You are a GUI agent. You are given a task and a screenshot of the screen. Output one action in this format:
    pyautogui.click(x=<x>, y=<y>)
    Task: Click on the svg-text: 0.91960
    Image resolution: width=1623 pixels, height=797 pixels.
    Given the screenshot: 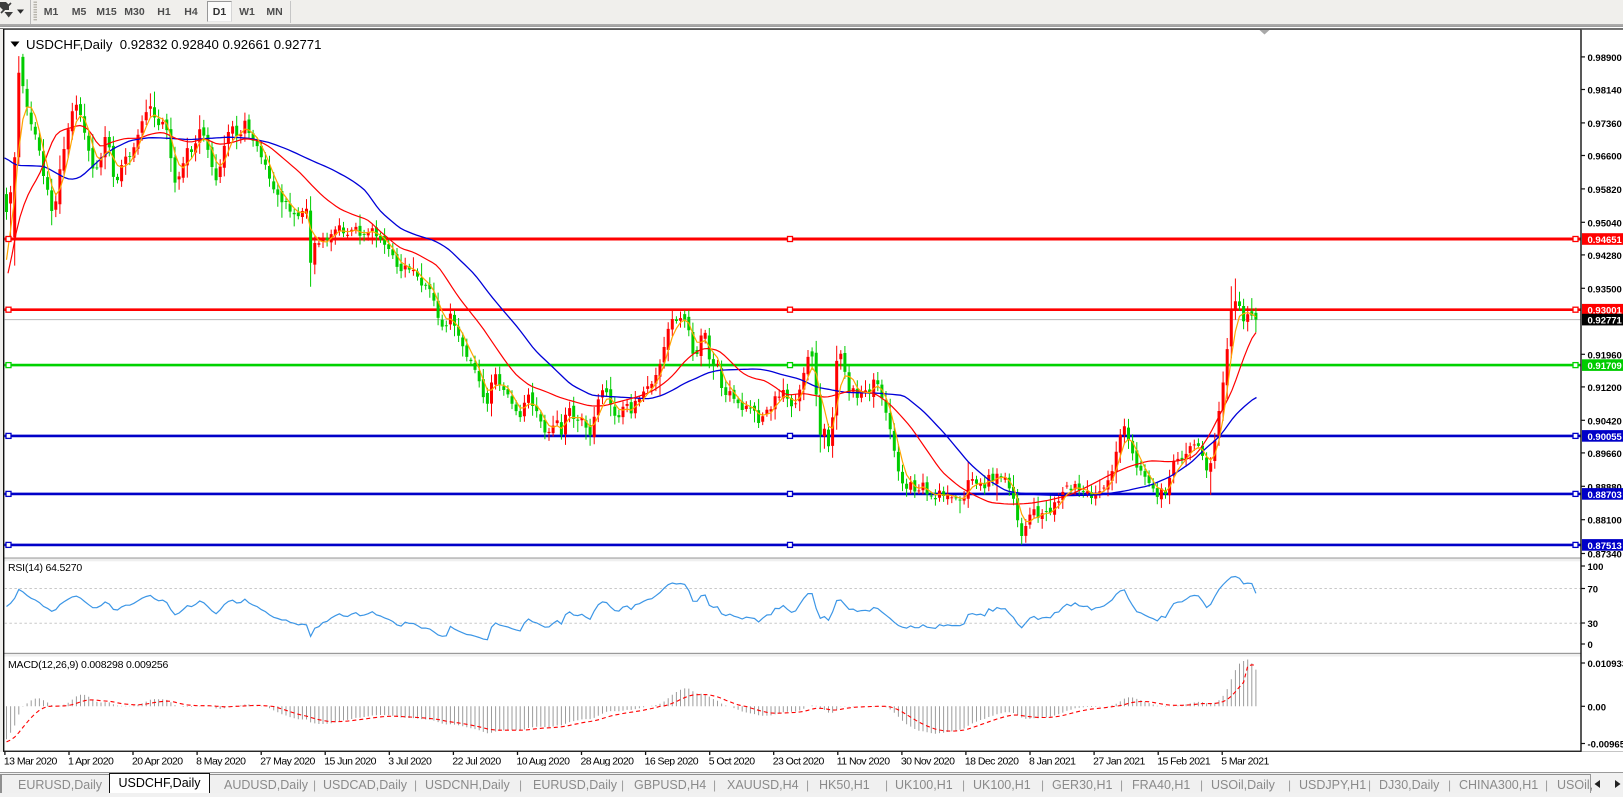 What is the action you would take?
    pyautogui.click(x=1605, y=355)
    